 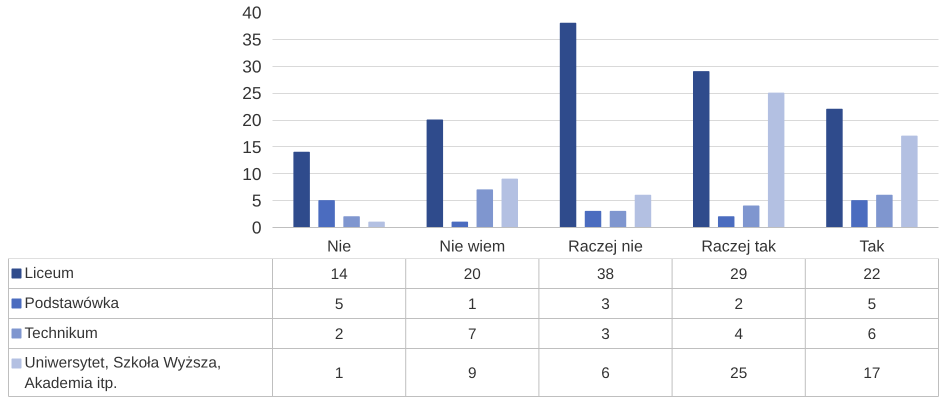 I want to click on data-label: 7, so click(x=472, y=334).